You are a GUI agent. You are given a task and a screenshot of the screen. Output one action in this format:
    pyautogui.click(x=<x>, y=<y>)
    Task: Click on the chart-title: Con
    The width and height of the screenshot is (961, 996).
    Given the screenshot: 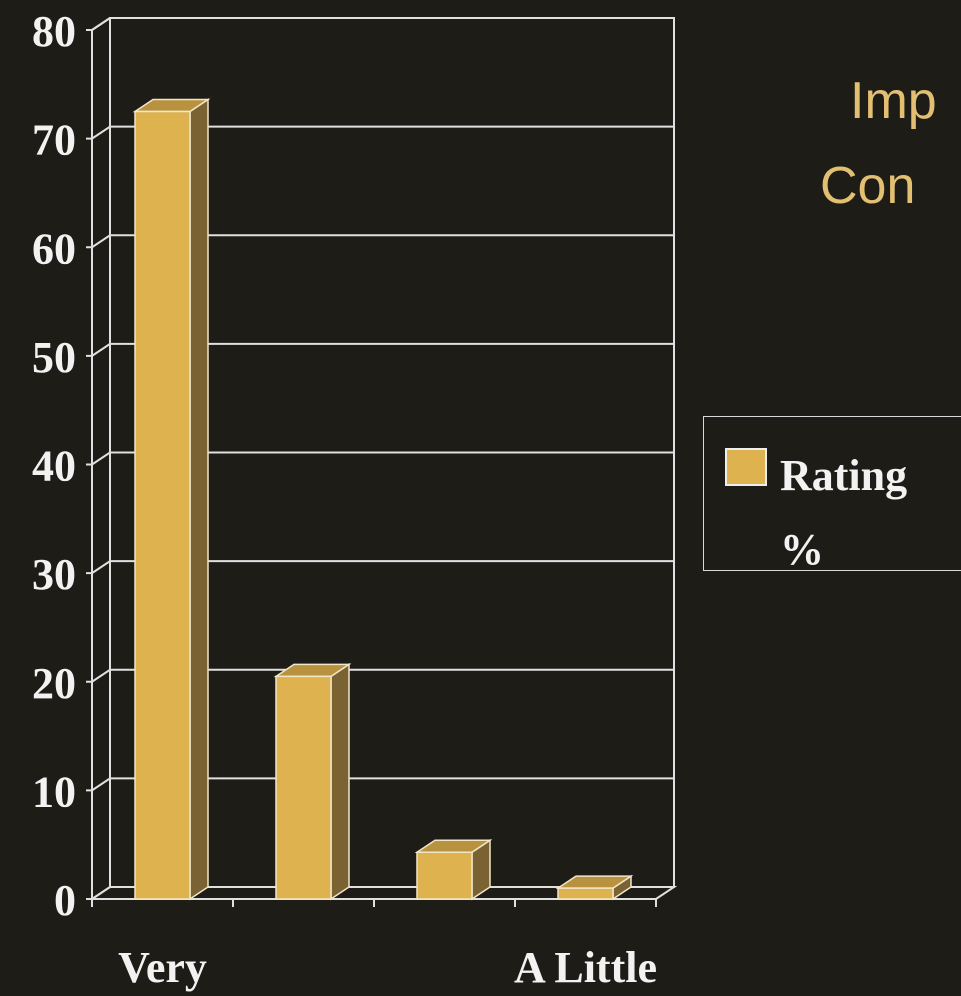 What is the action you would take?
    pyautogui.click(x=867, y=186)
    